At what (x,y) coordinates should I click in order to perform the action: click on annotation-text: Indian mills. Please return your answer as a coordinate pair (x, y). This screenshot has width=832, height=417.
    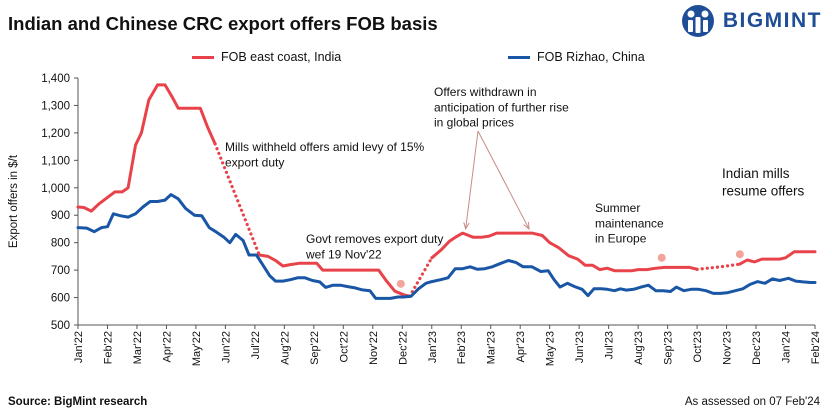
    Looking at the image, I should click on (756, 173).